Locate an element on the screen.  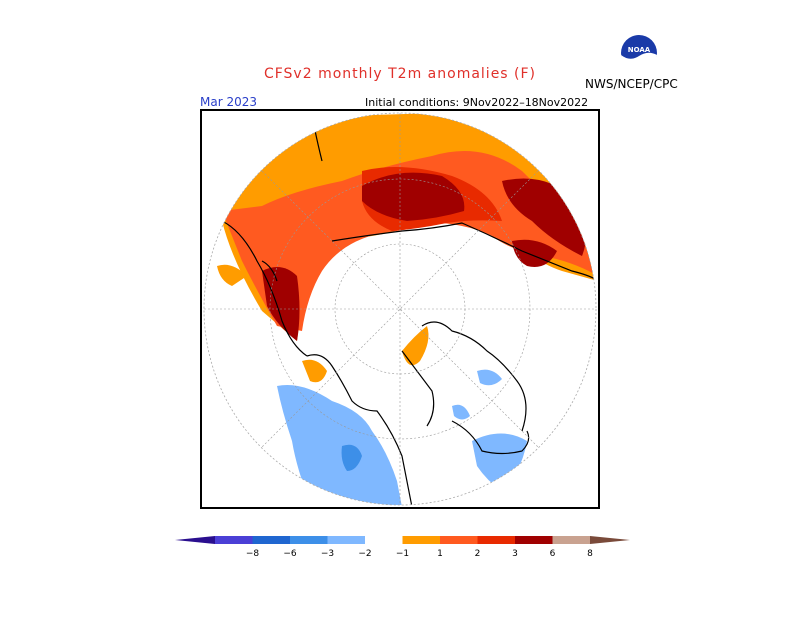
anomaly-light-blue-bay is located at coordinates (461, 412).